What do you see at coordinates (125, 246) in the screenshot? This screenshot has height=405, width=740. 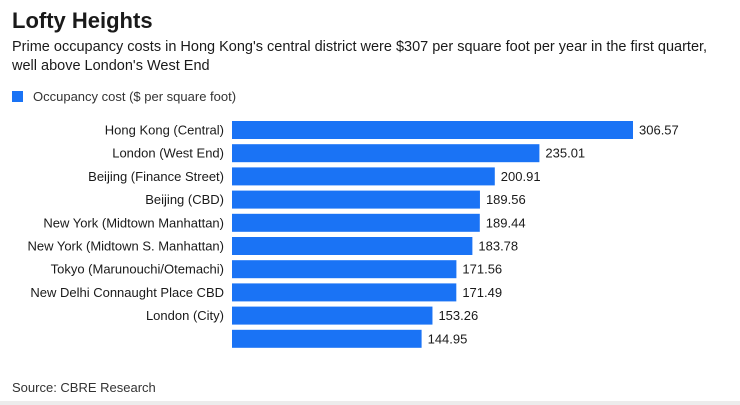 I see `category-label: New York (Midtown S. Manhattan)` at bounding box center [125, 246].